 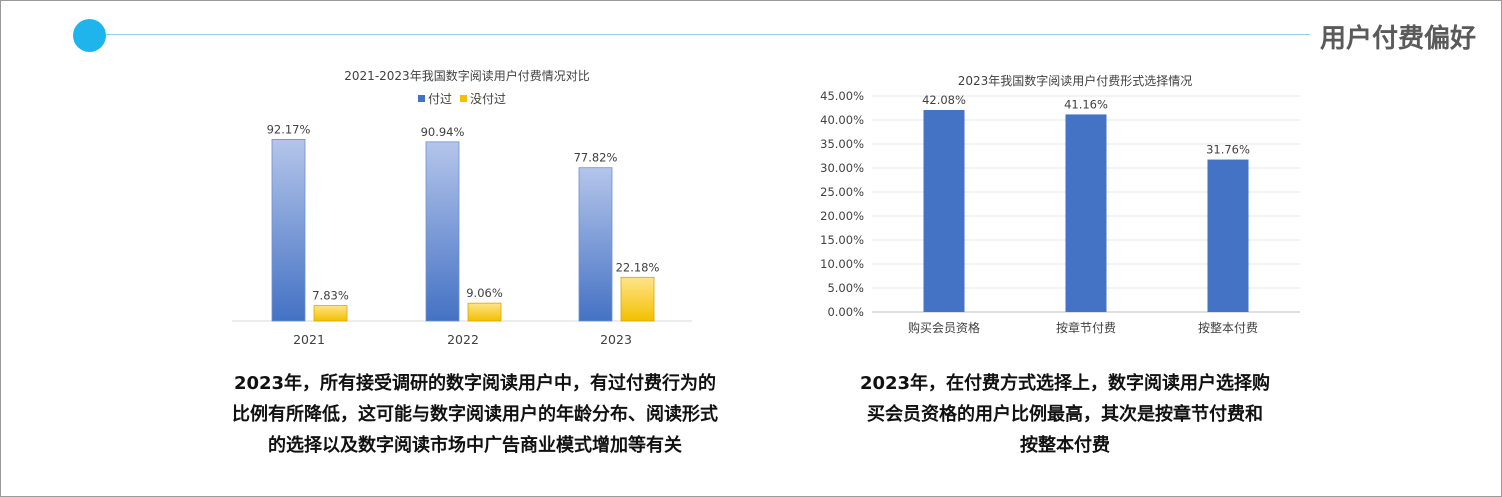 I want to click on chart2-y-tick: 0.00%, so click(x=845, y=312).